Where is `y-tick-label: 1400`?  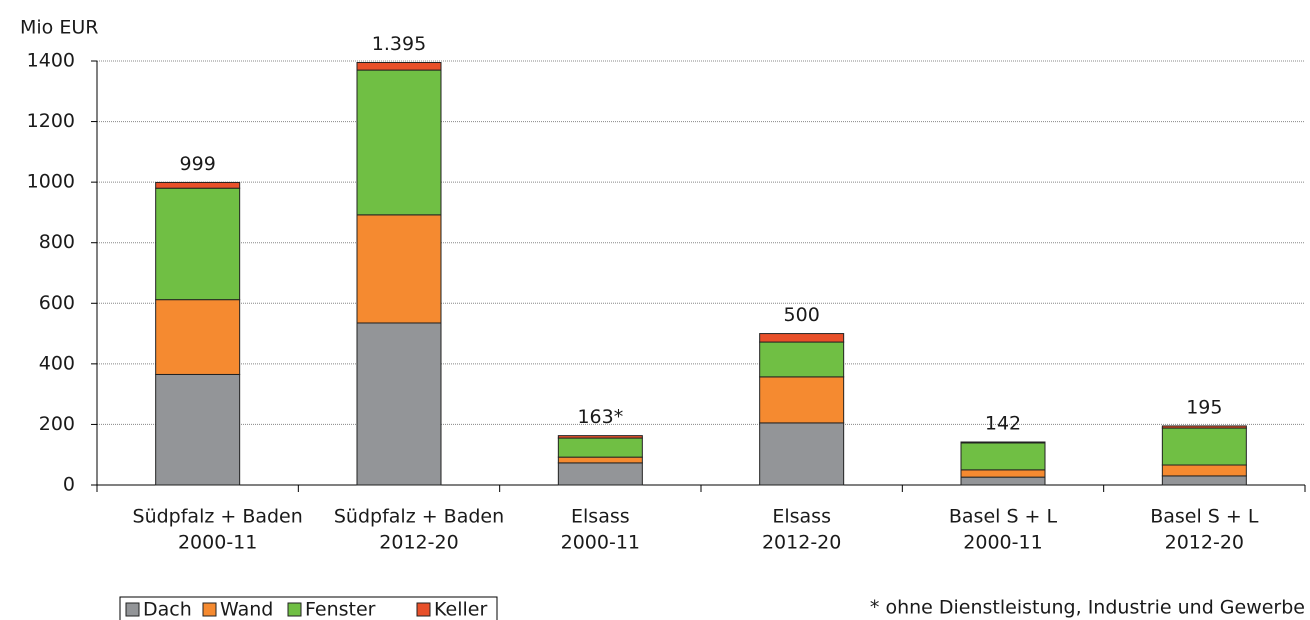 y-tick-label: 1400 is located at coordinates (51, 61).